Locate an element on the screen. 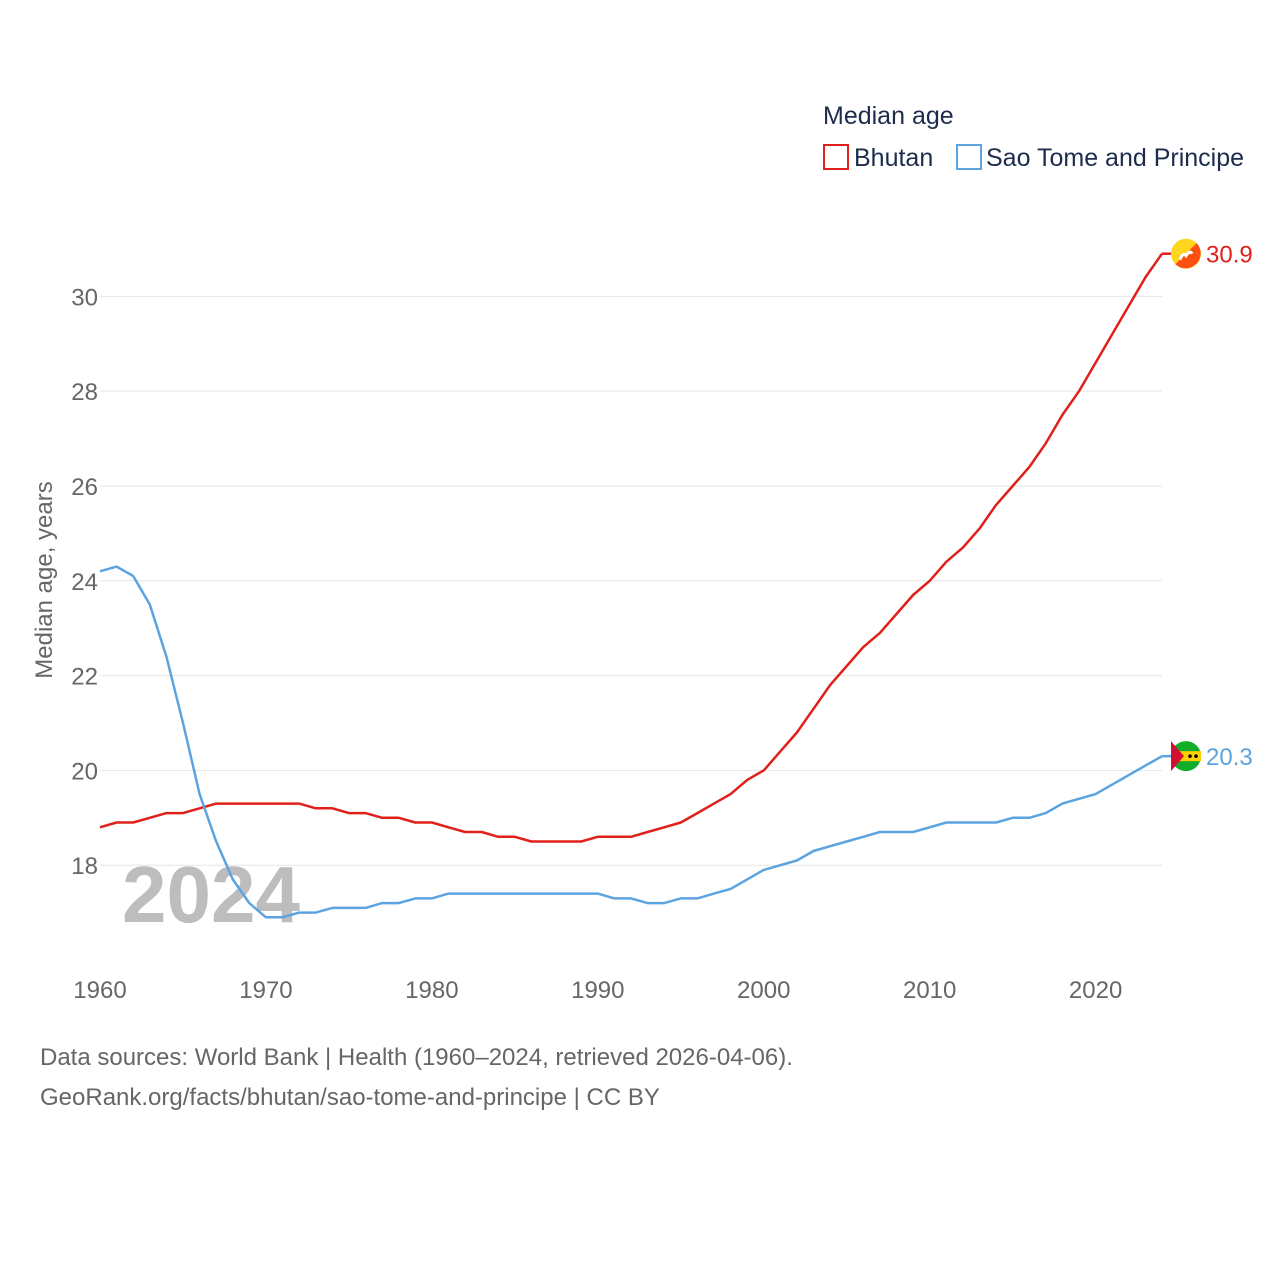 The width and height of the screenshot is (1280, 1280). y-tick-label: 22 is located at coordinates (84, 677).